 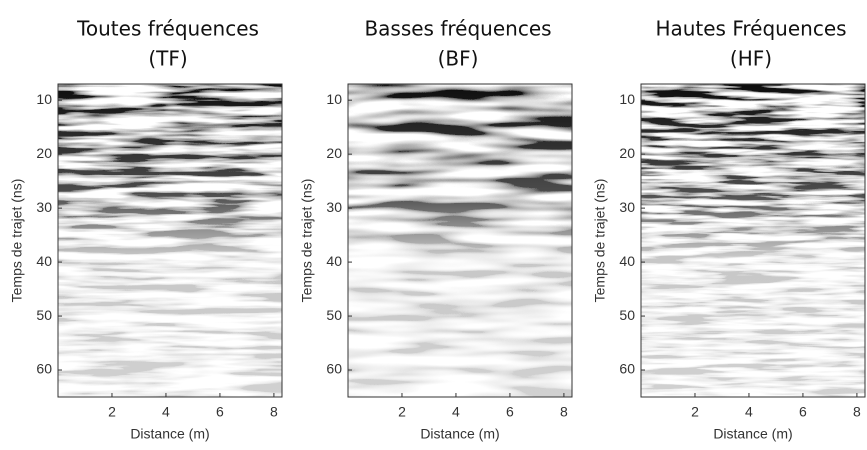 I want to click on chart-title: Toutes fréquences, so click(x=167, y=29).